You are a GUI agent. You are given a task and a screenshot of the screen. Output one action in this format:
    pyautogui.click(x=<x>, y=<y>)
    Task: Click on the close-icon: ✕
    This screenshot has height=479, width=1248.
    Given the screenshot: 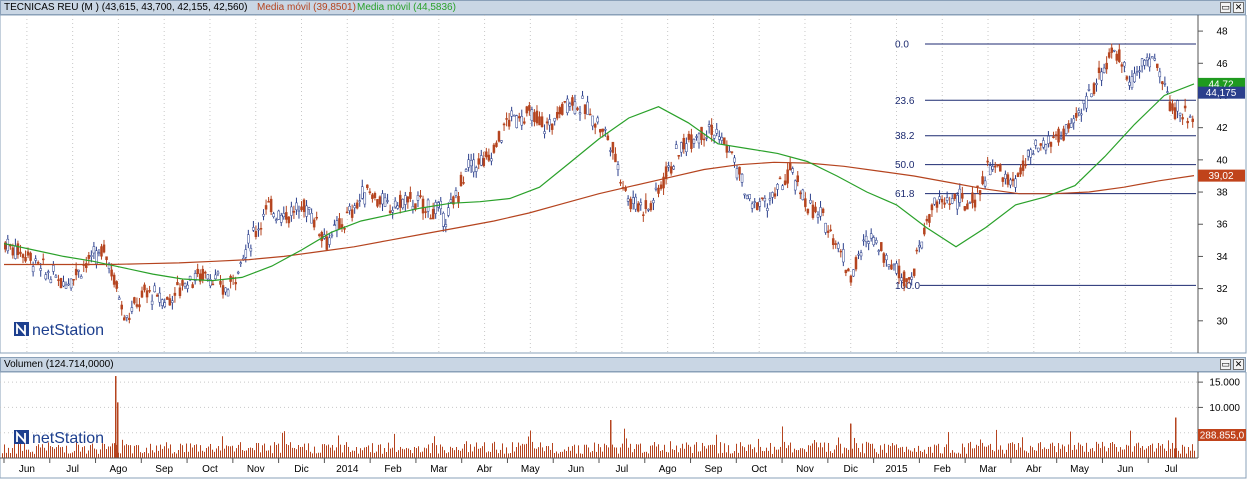 What is the action you would take?
    pyautogui.click(x=1238, y=7)
    